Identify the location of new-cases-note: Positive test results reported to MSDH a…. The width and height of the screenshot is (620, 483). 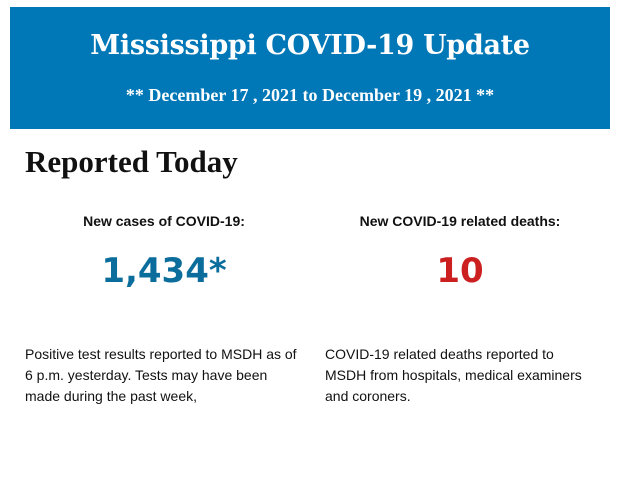
(161, 375).